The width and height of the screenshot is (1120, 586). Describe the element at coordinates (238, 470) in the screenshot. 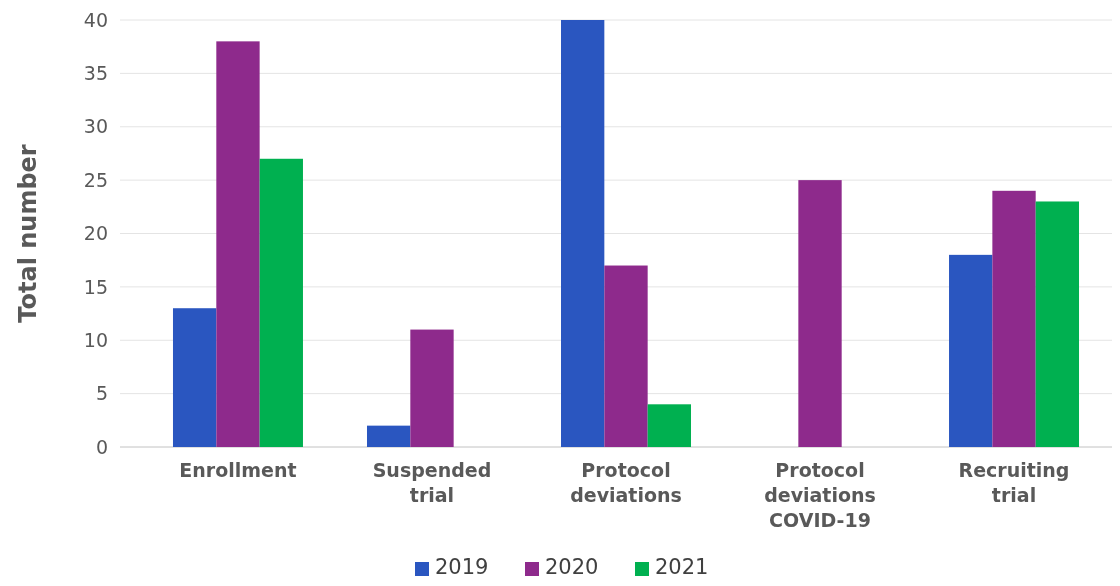

I see `x-tick-label: Enrollment` at that location.